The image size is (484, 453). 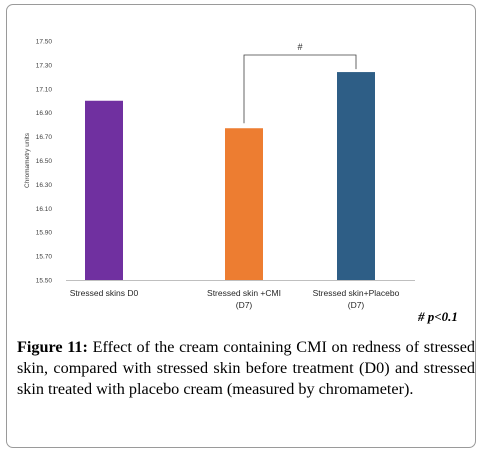 I want to click on y-tick-label: 15.50, so click(x=44, y=281).